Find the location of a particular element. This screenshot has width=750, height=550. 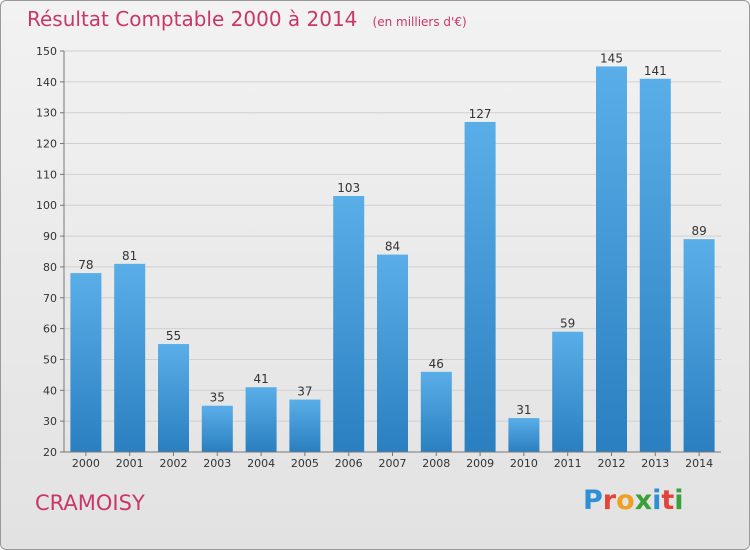

data-label: 55 is located at coordinates (173, 336).